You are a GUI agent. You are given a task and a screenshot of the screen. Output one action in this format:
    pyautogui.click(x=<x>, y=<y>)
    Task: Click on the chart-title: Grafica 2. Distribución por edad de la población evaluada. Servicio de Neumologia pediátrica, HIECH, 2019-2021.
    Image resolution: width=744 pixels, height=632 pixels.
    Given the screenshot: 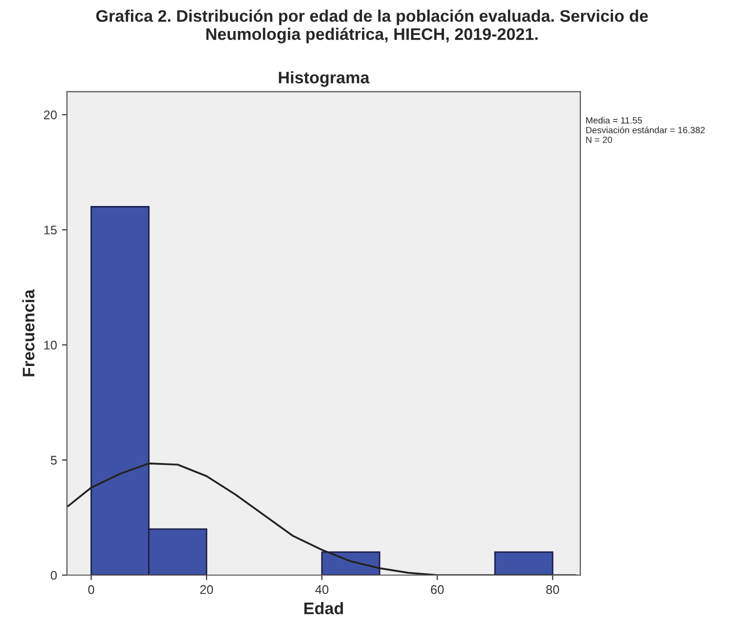 What is the action you would take?
    pyautogui.click(x=372, y=26)
    